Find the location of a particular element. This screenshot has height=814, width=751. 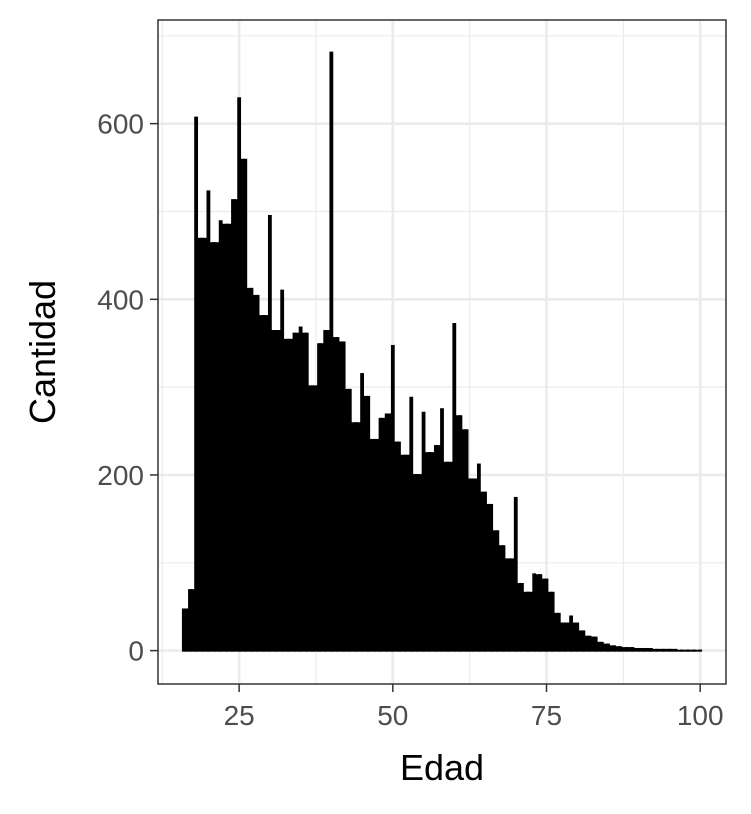

y-axis-title: Cantidad is located at coordinates (42, 352).